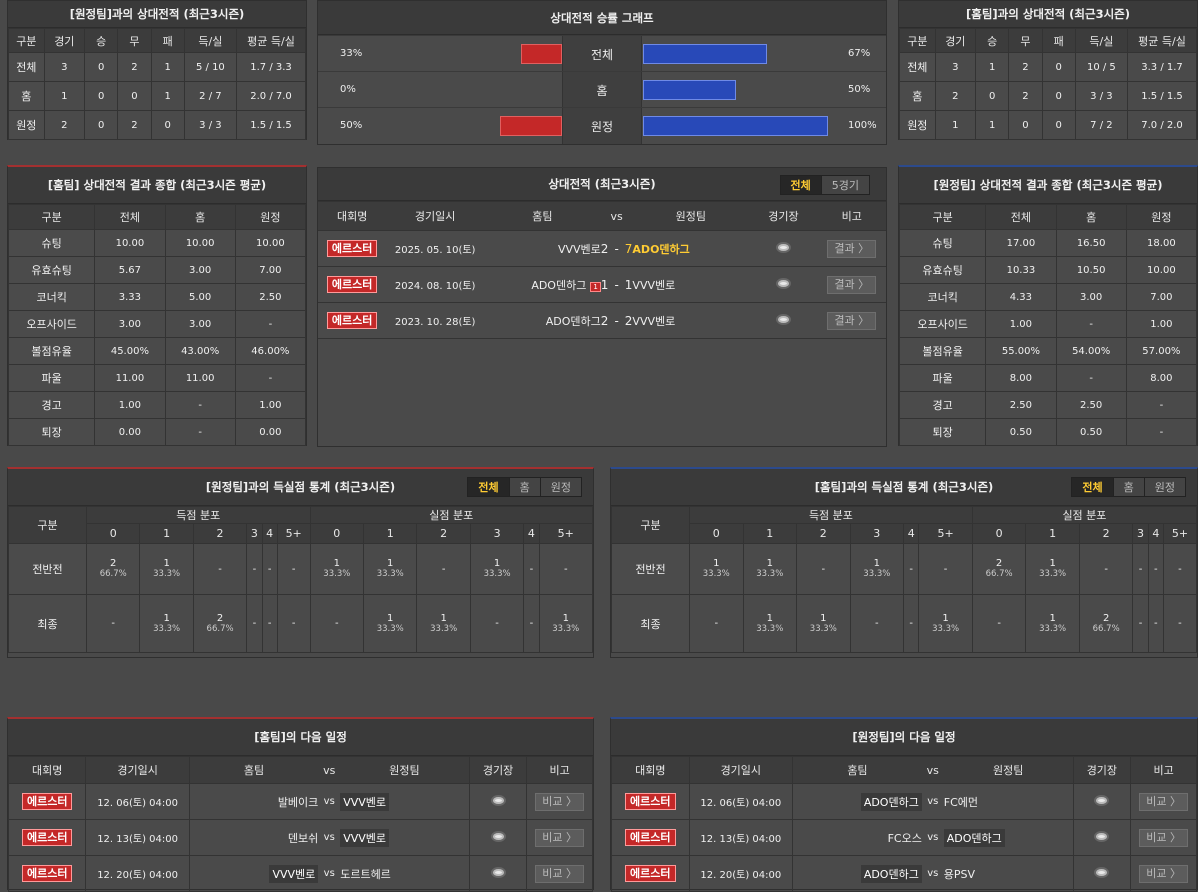  What do you see at coordinates (992, 96) in the screenshot?
I see `table-cell: 0` at bounding box center [992, 96].